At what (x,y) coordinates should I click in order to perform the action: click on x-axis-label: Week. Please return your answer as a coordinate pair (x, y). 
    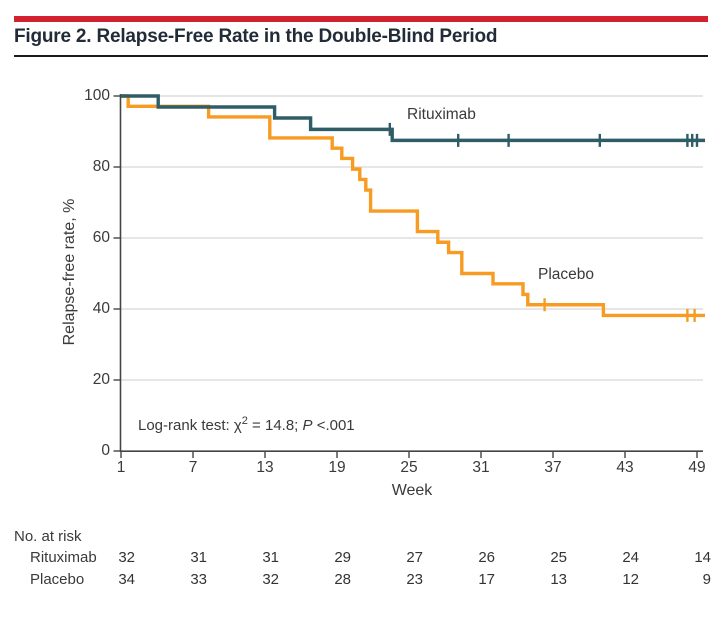
    Looking at the image, I should click on (412, 490).